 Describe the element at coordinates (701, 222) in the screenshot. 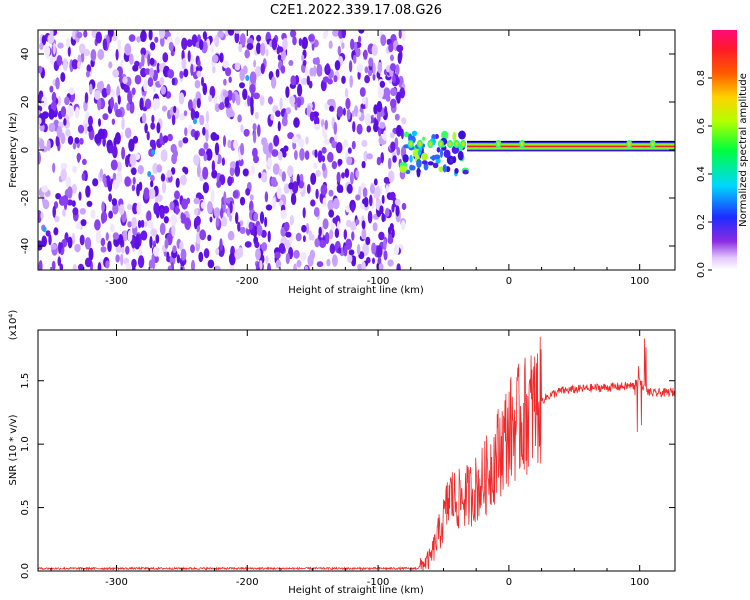

I see `colorbar-tick-label: 0.2` at that location.